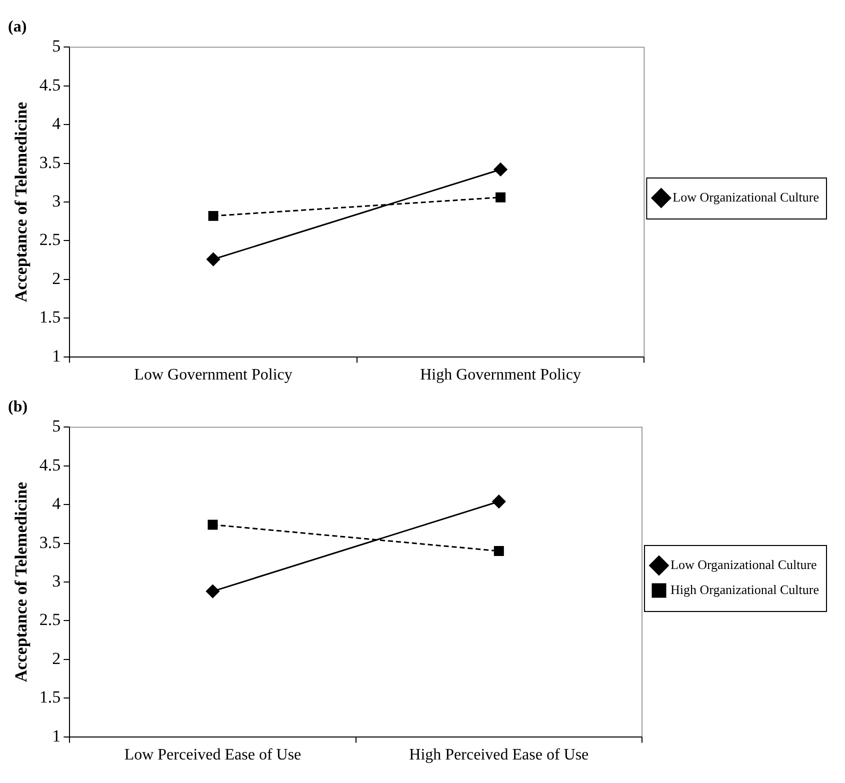 This screenshot has width=845, height=783. Describe the element at coordinates (17, 27) in the screenshot. I see `chart-title: (a)` at that location.